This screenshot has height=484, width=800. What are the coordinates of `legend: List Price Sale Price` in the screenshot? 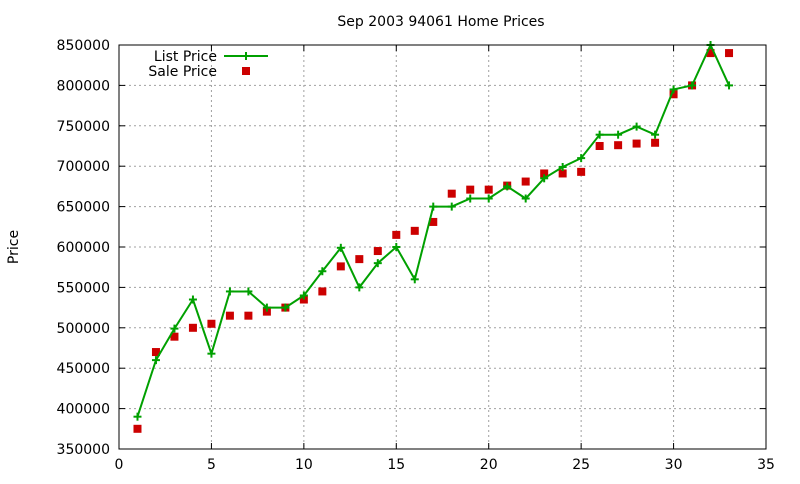 It's located at (208, 64).